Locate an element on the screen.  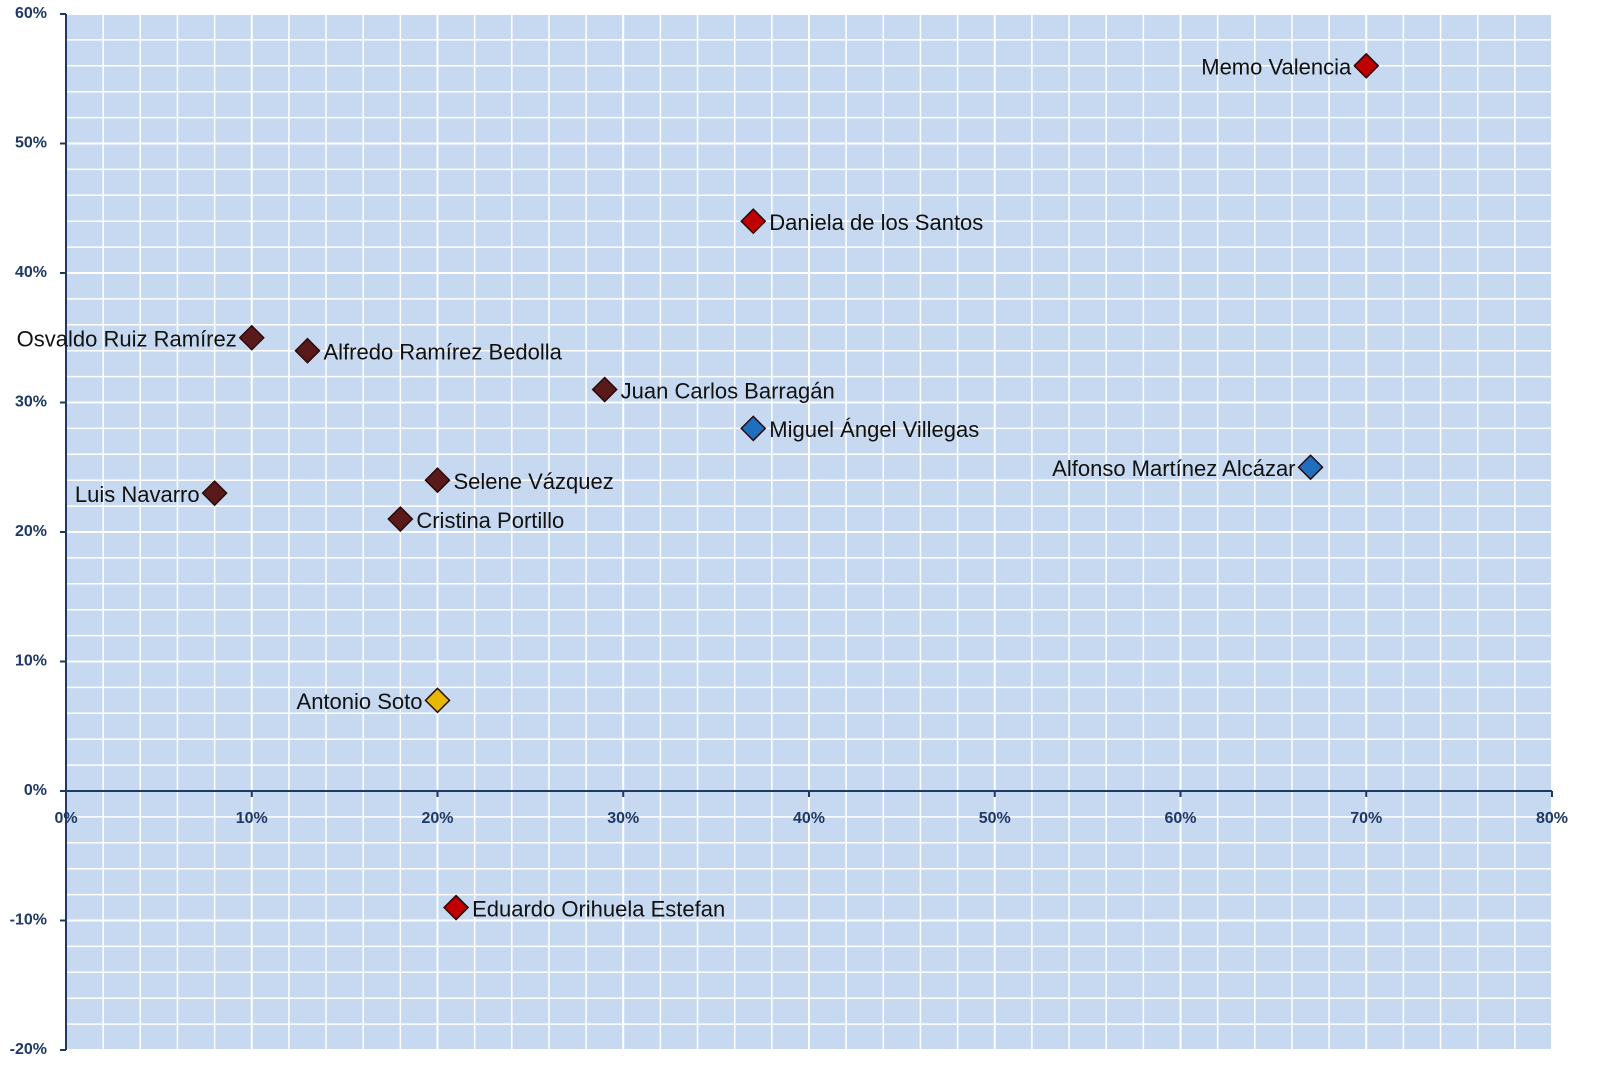
point-label: Antonio Soto is located at coordinates (360, 701).